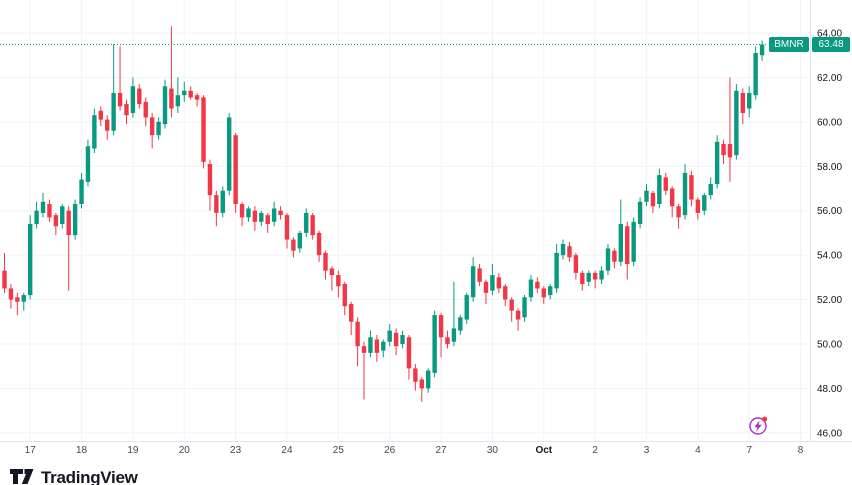 The height and width of the screenshot is (485, 852). I want to click on price-axis-label: 50.00, so click(829, 344).